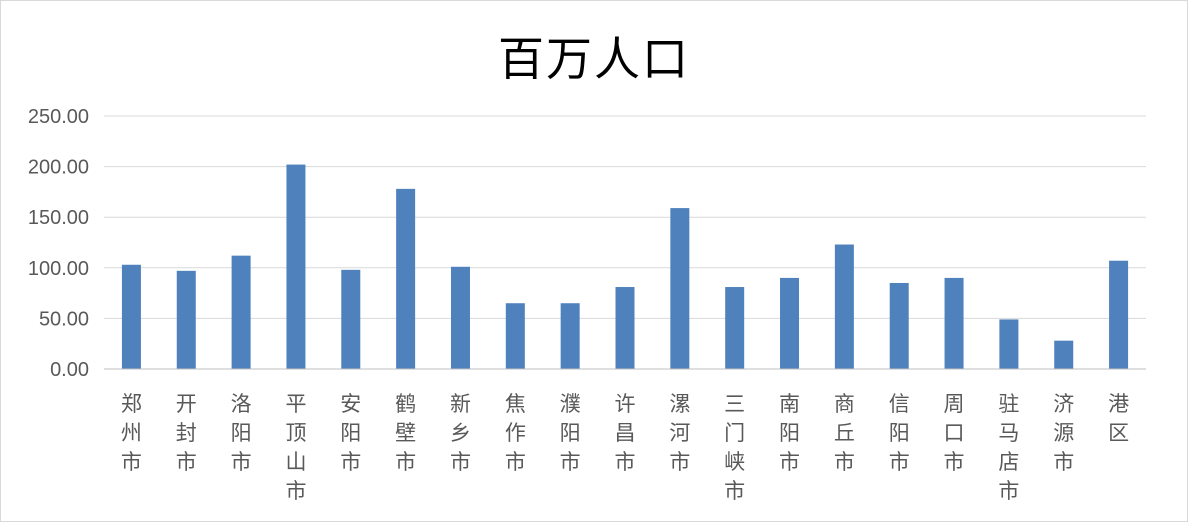 The image size is (1188, 522). I want to click on x-category-label: 漯河市, so click(679, 433).